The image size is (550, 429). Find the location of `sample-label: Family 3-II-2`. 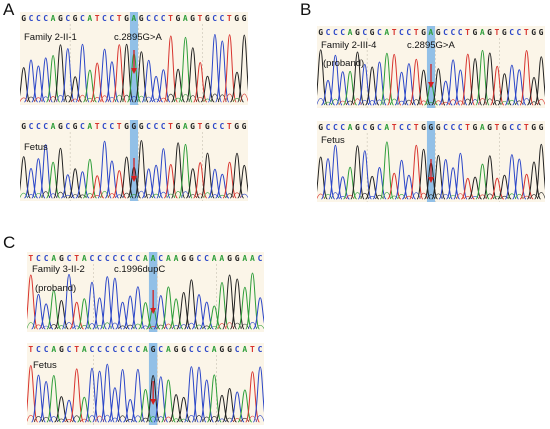

sample-label: Family 3-II-2 is located at coordinates (58, 269).